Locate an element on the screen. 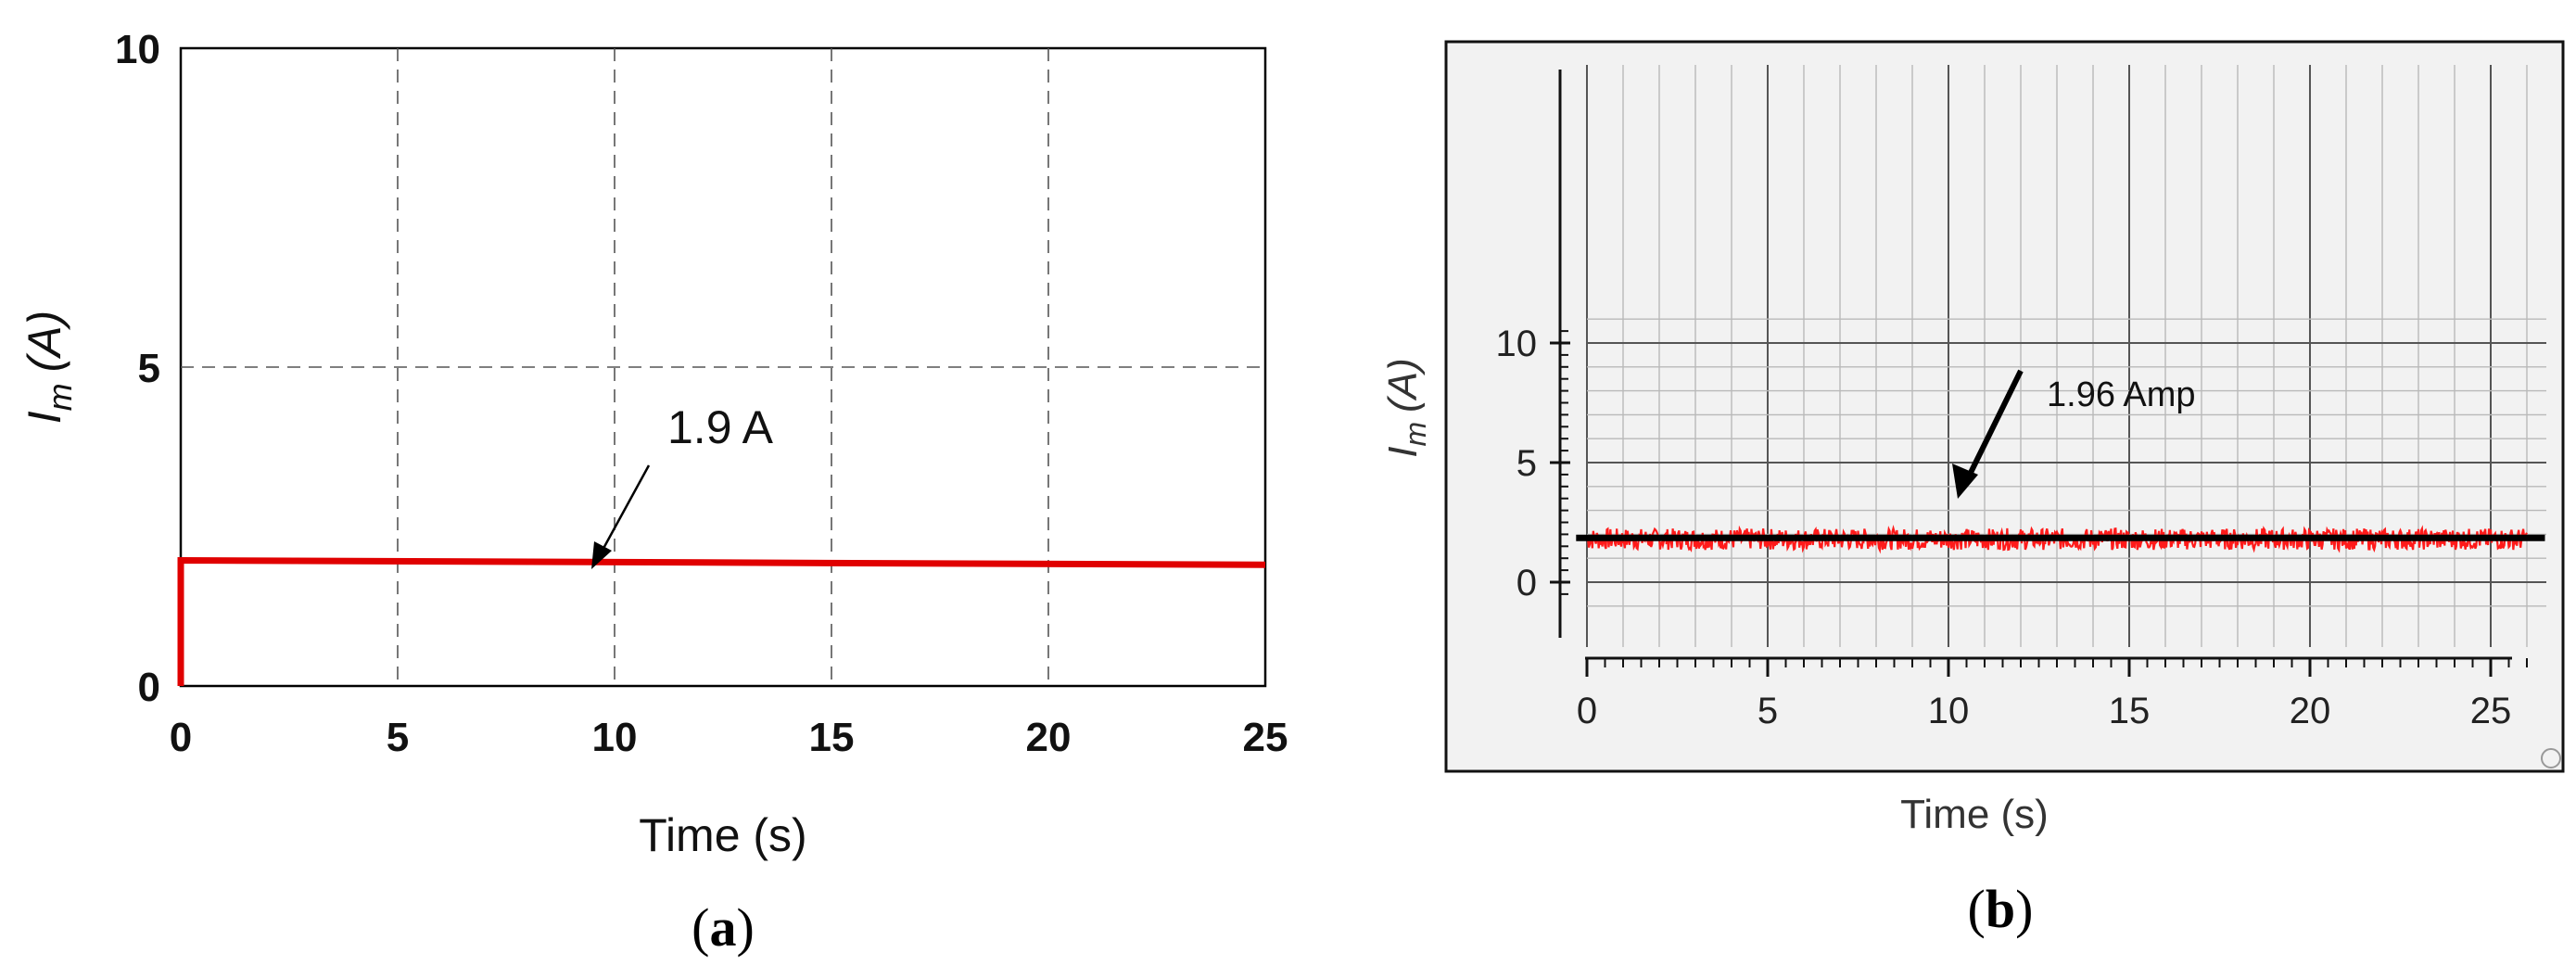  x-tick-label-a: 10 is located at coordinates (615, 738).